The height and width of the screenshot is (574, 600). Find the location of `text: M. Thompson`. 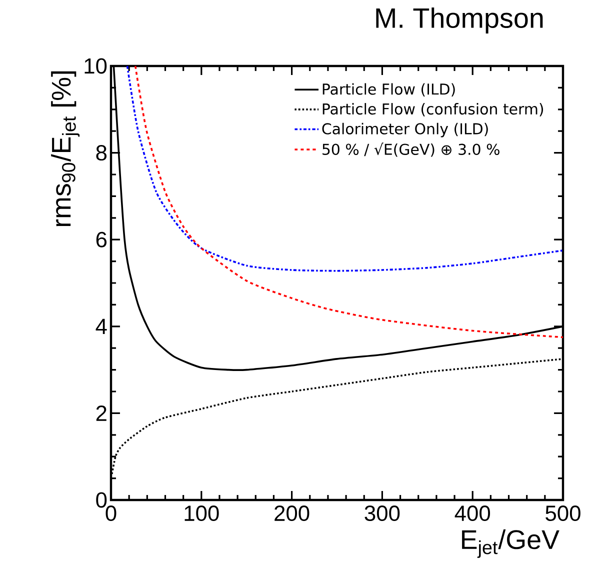

text: M. Thompson is located at coordinates (459, 21).